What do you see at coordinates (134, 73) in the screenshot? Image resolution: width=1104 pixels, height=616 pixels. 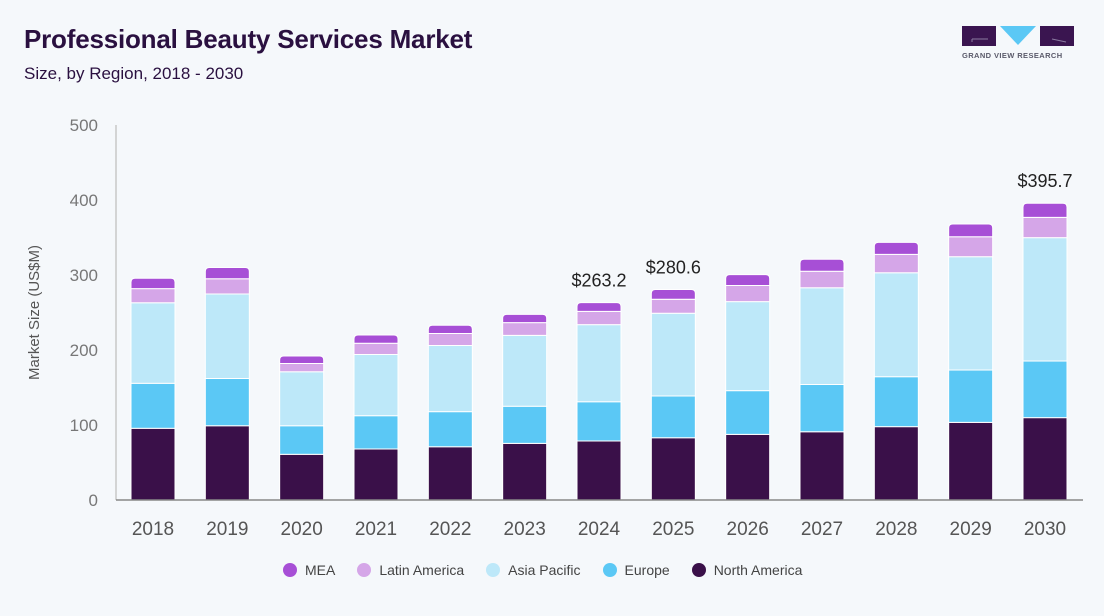 I see `chart-subtitle: Size, by Region, 2018 - 2030` at bounding box center [134, 73].